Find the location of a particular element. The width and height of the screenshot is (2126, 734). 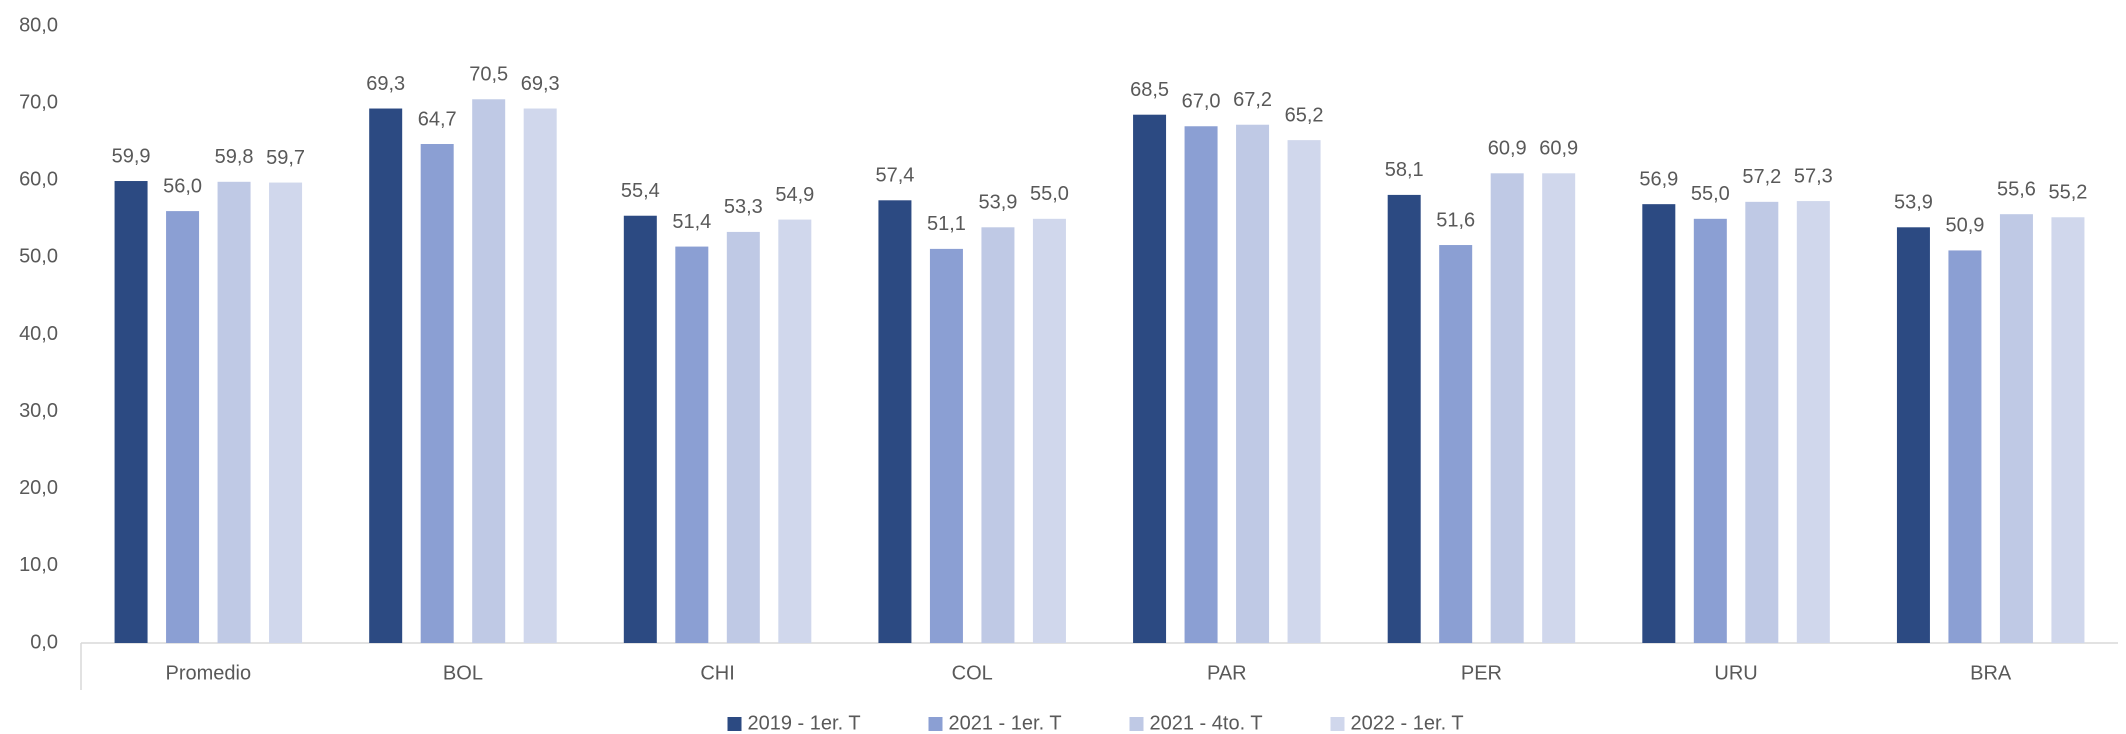

value-label: 57,3 is located at coordinates (1813, 176).